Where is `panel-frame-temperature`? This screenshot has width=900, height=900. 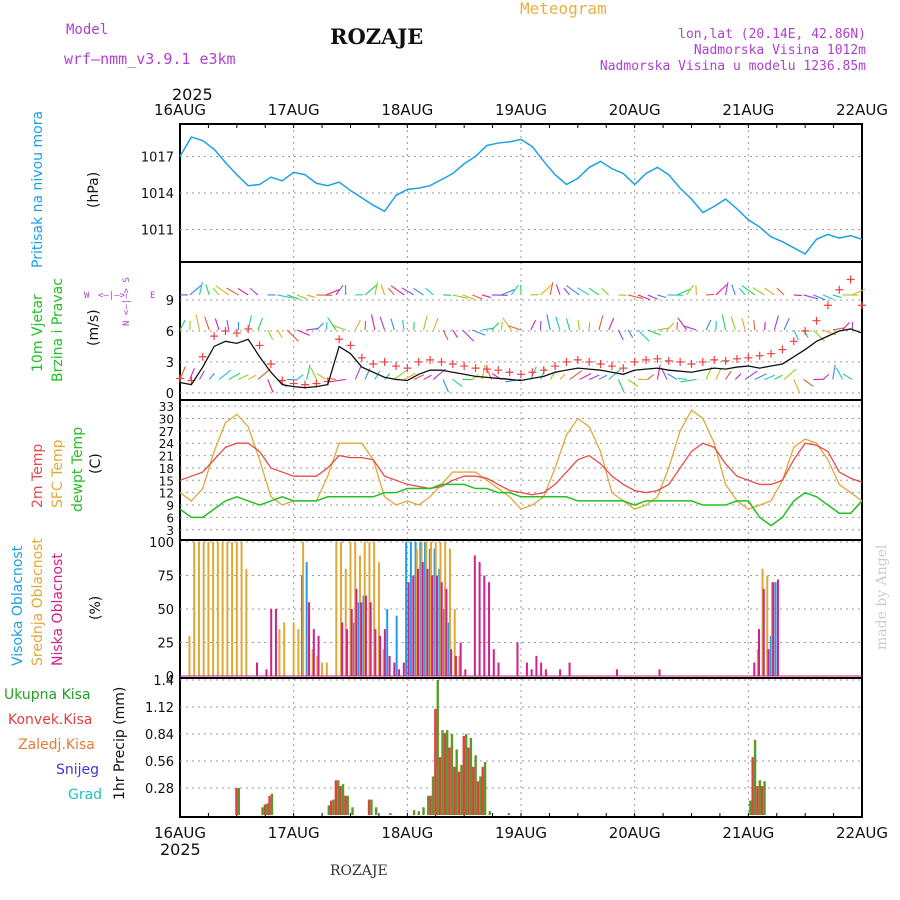 panel-frame-temperature is located at coordinates (521, 470).